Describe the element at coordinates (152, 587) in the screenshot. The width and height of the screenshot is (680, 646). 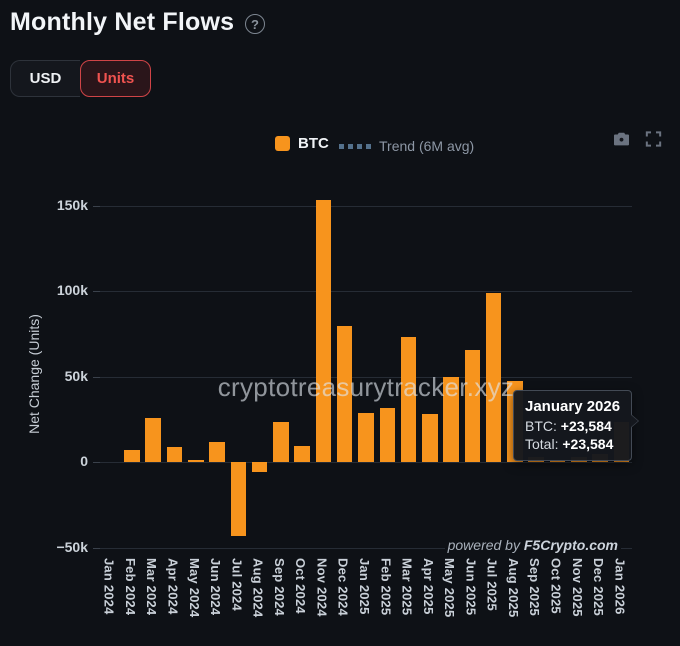
I see `x-tick-label: Mar 2024` at that location.